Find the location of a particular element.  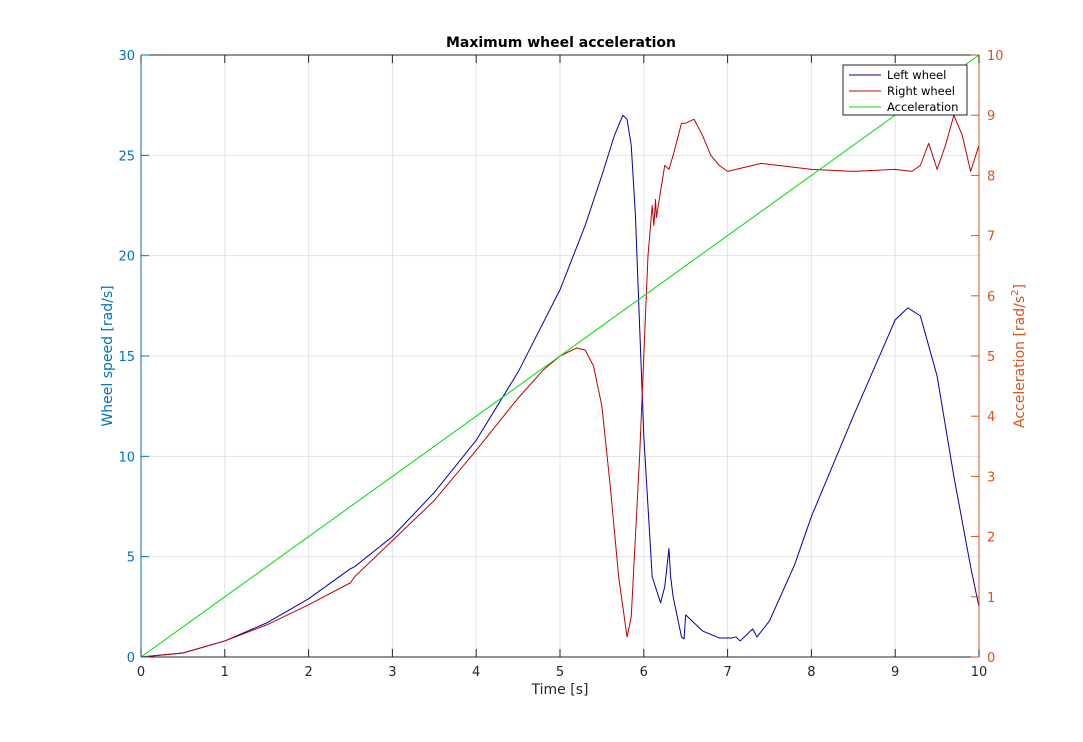

y-left-tick-label: 20 is located at coordinates (126, 257).